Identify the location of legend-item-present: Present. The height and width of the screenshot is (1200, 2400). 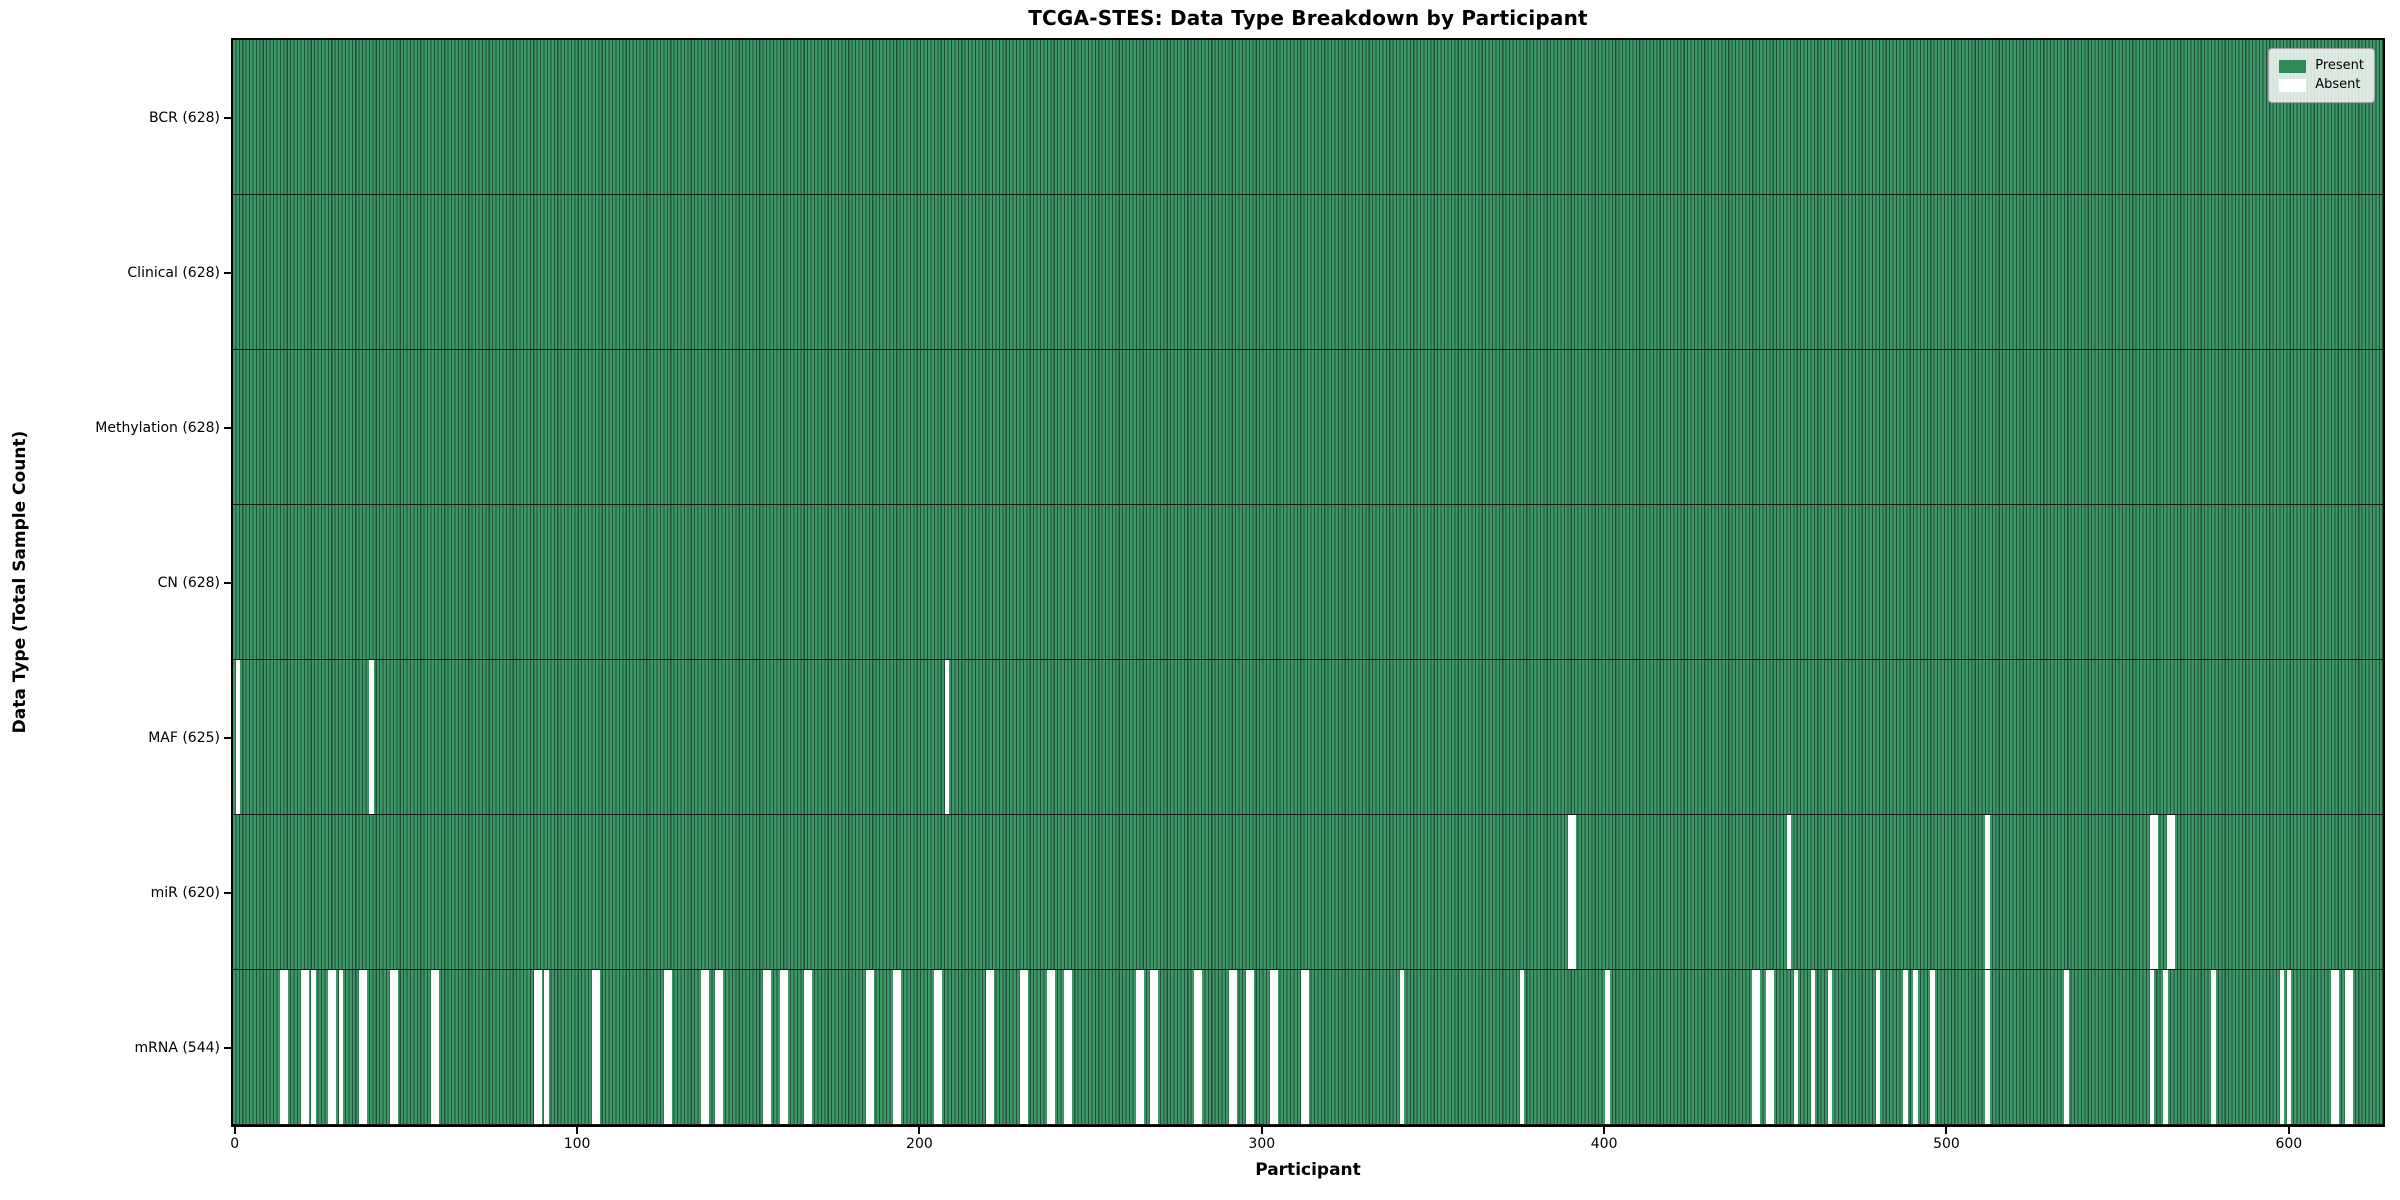
(2321, 66).